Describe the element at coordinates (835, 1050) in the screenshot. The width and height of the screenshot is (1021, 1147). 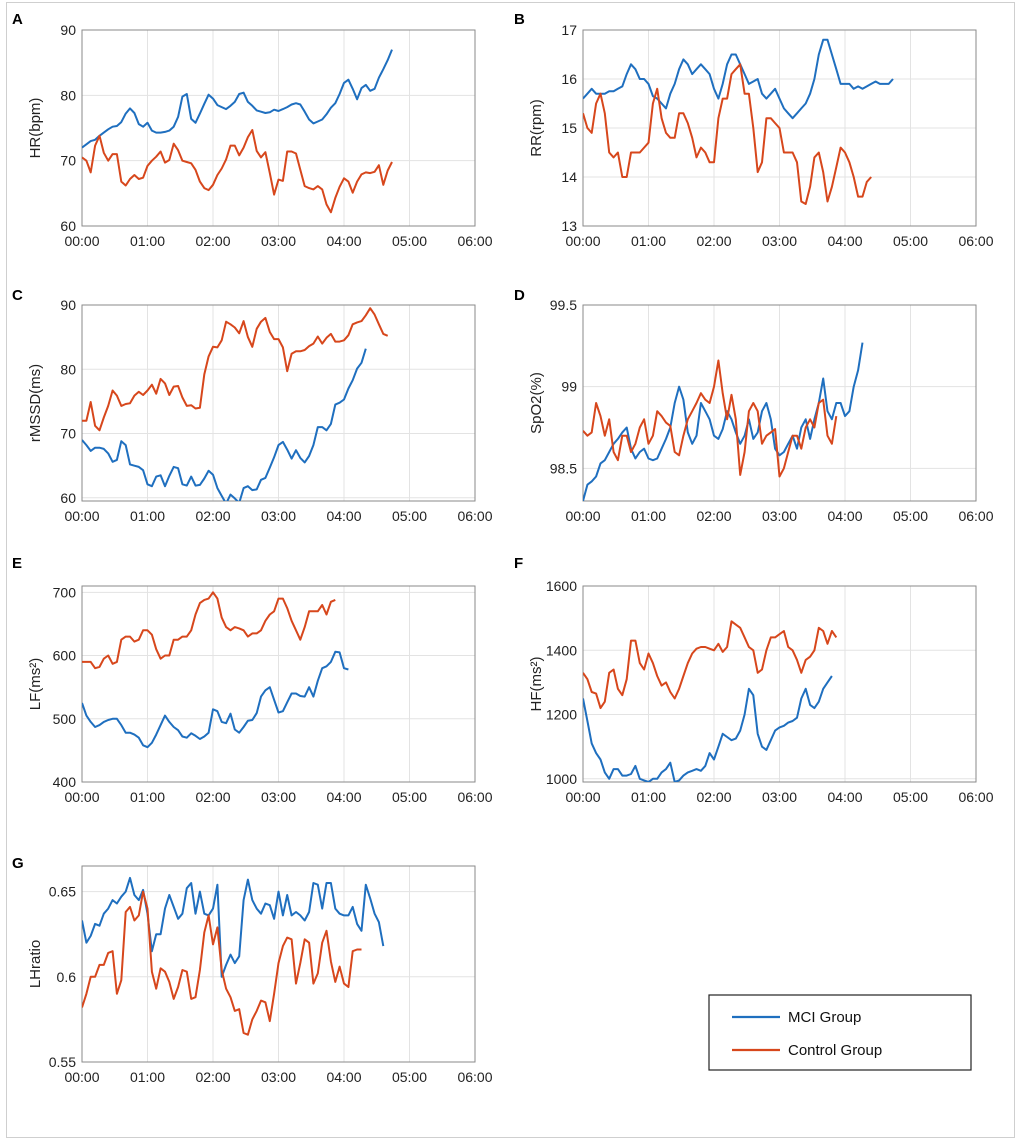
I see `legend-label: Control Group` at that location.